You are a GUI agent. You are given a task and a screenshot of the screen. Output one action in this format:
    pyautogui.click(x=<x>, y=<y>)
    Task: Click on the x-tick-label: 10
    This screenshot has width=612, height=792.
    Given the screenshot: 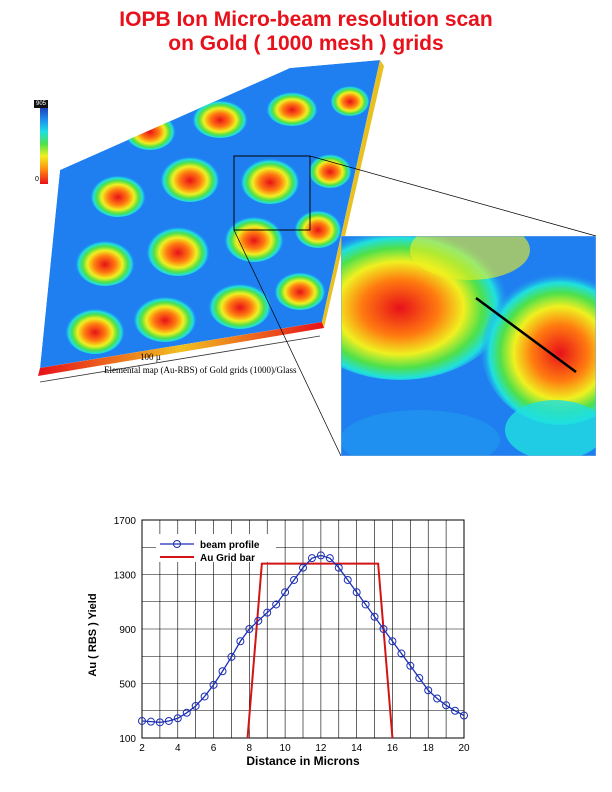 What is the action you would take?
    pyautogui.click(x=286, y=748)
    